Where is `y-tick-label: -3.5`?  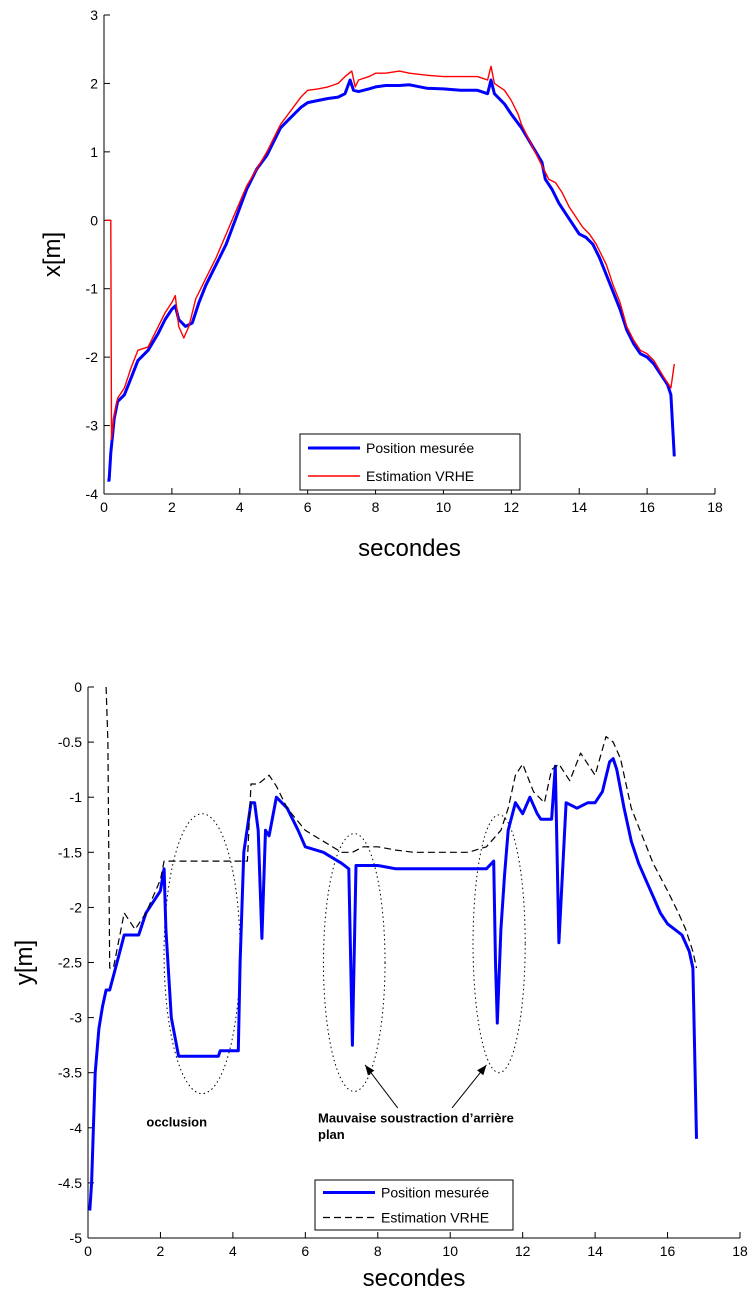 y-tick-label: -3.5 is located at coordinates (70, 1073).